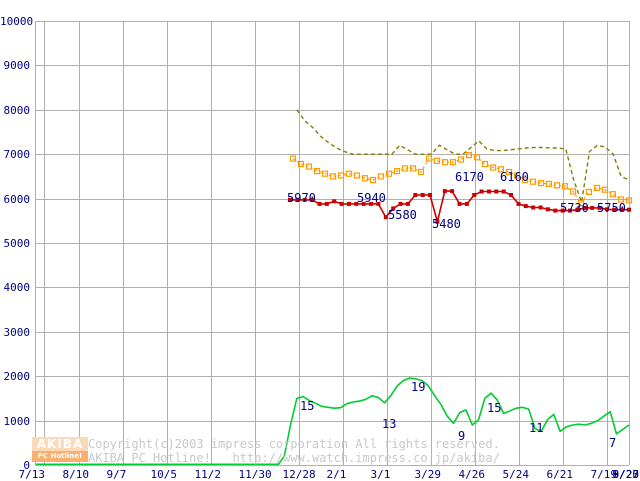 The image size is (640, 481). I want to click on x-axis-tick-label: 9/20, so click(626, 474).